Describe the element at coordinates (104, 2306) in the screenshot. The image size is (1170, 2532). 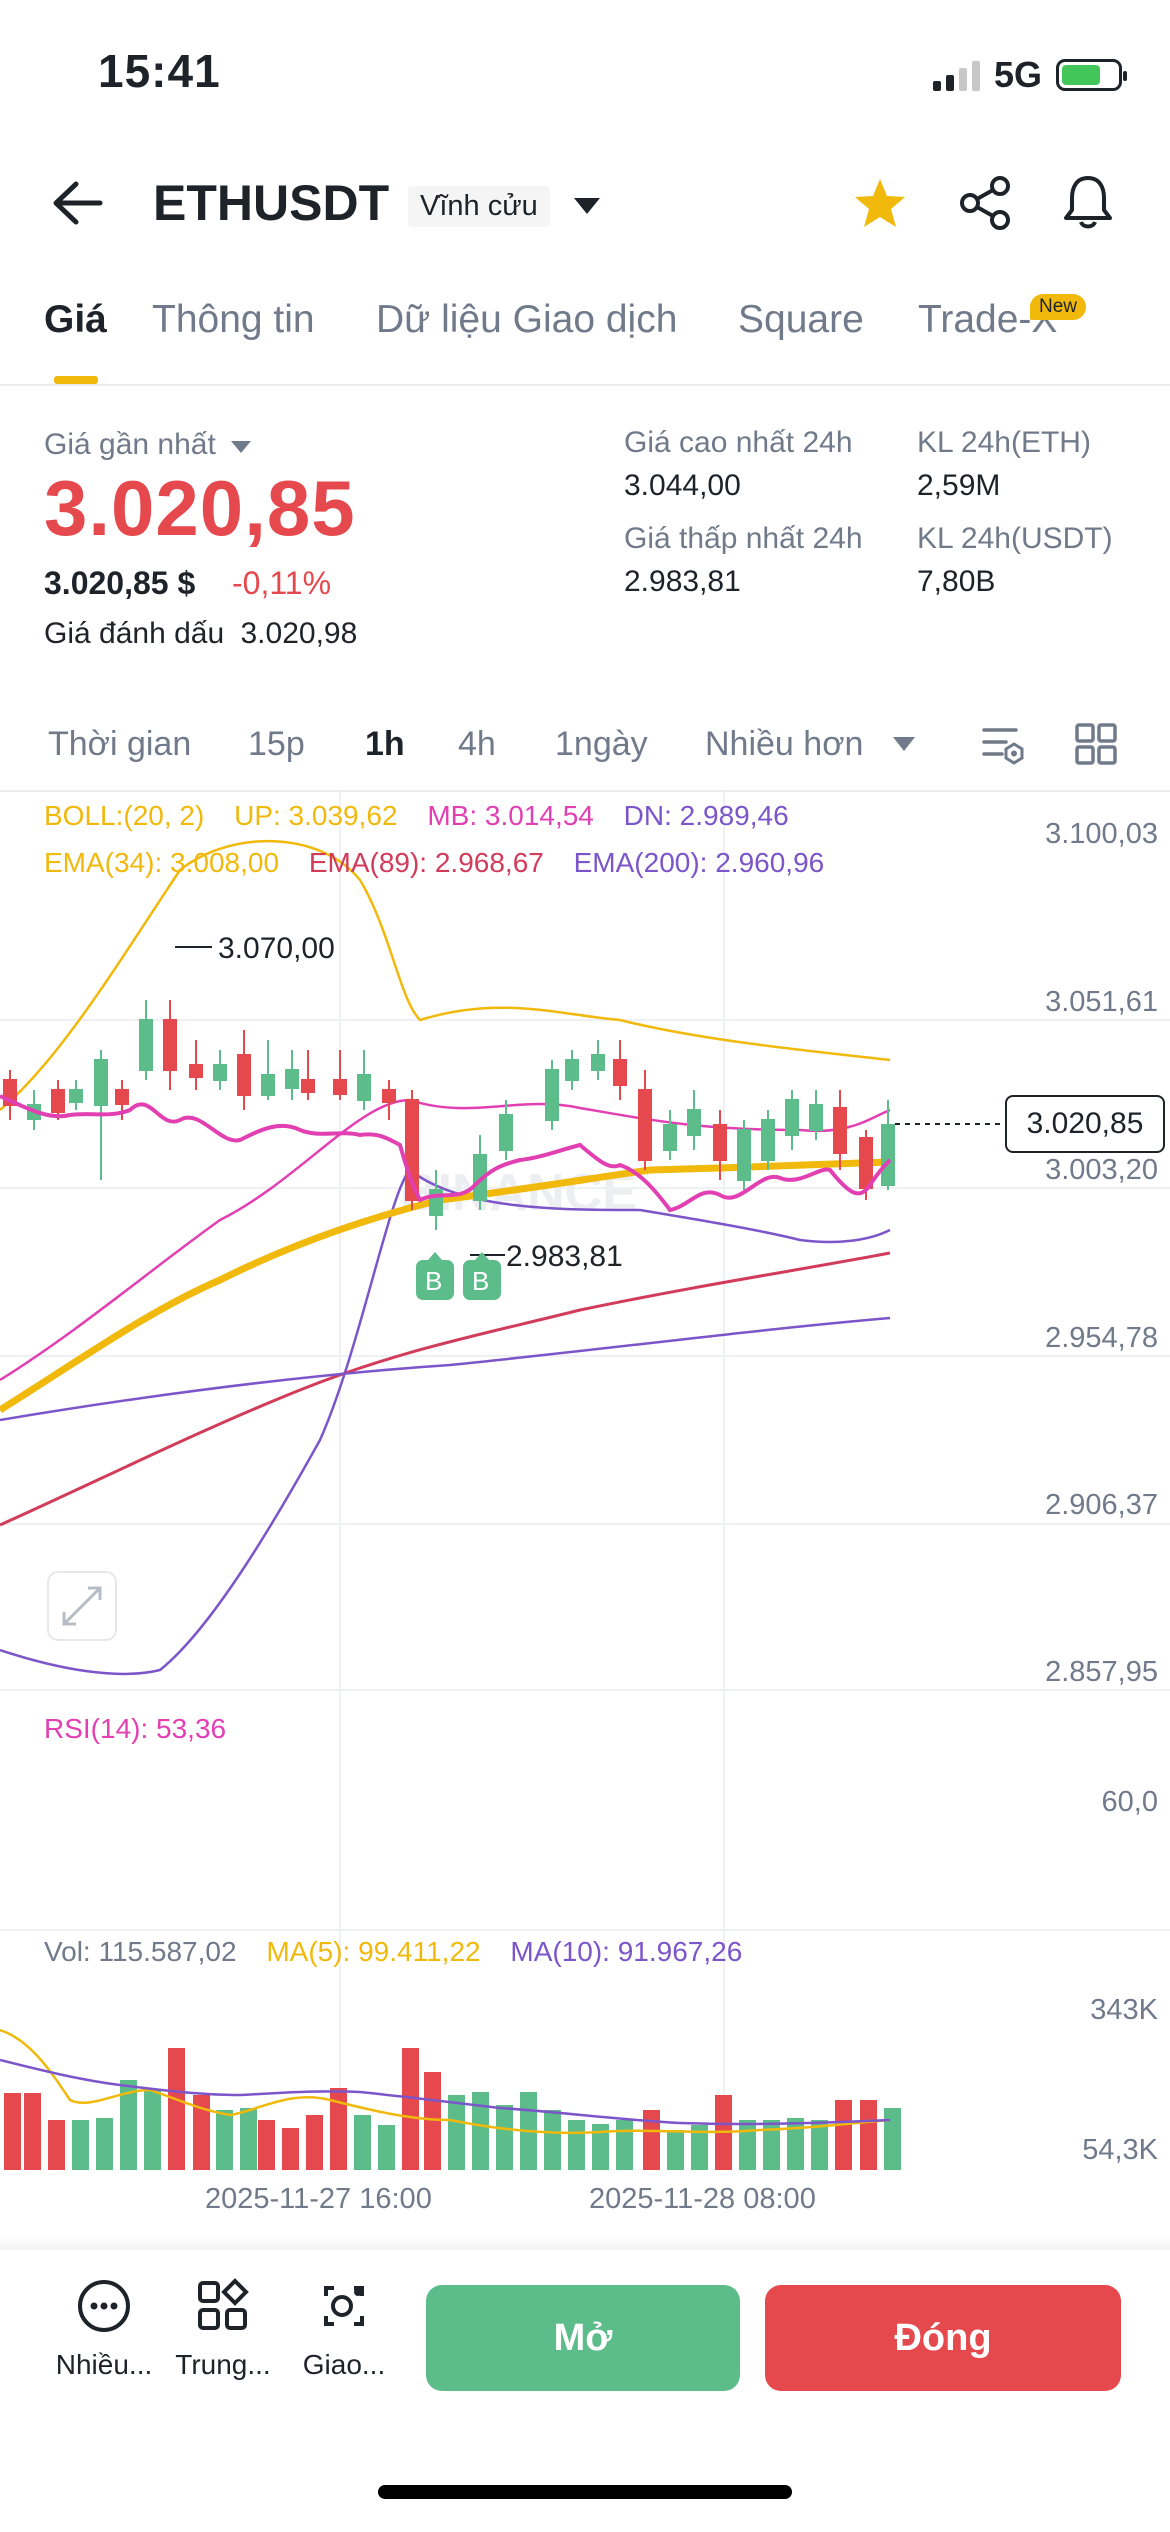
I see `more-icon` at that location.